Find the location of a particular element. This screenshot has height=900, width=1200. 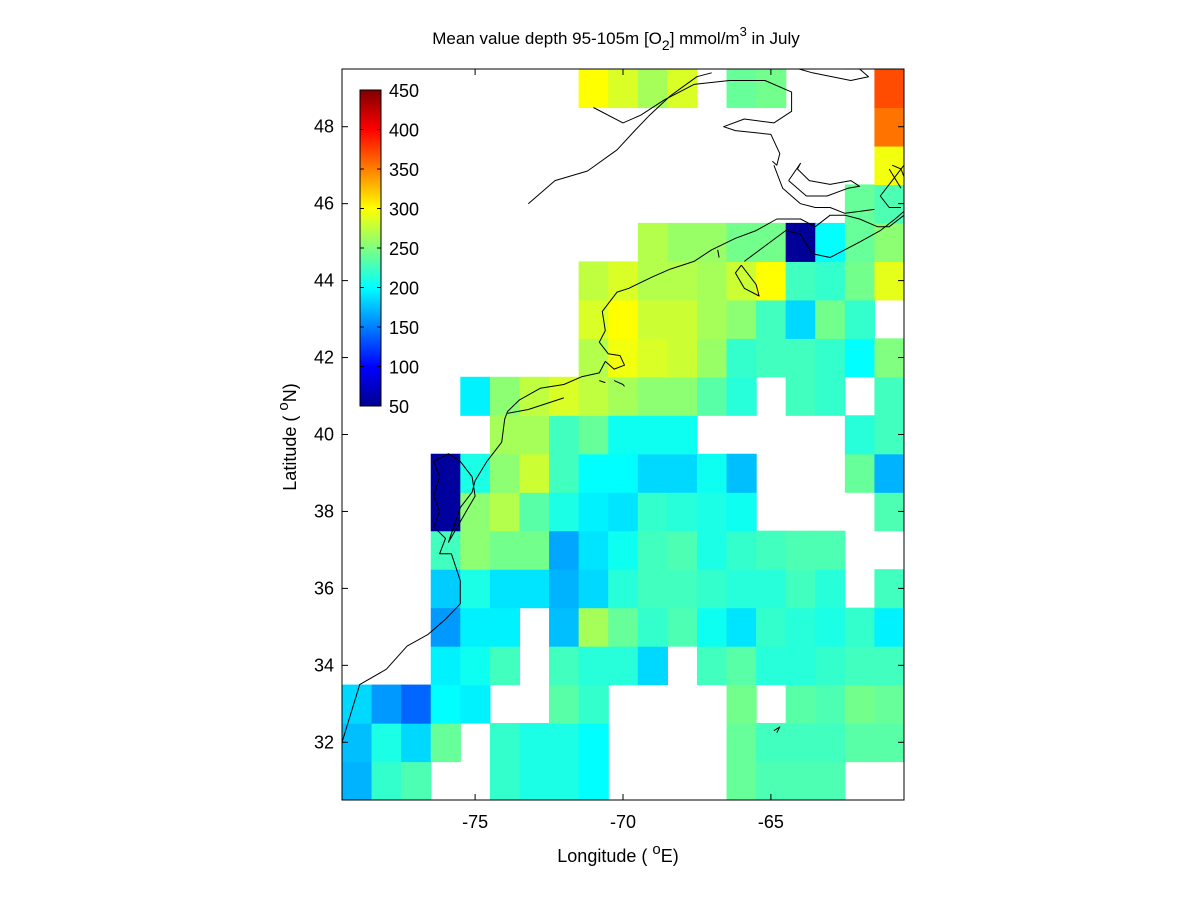

colorbar-tick-label: 50 is located at coordinates (399, 407).